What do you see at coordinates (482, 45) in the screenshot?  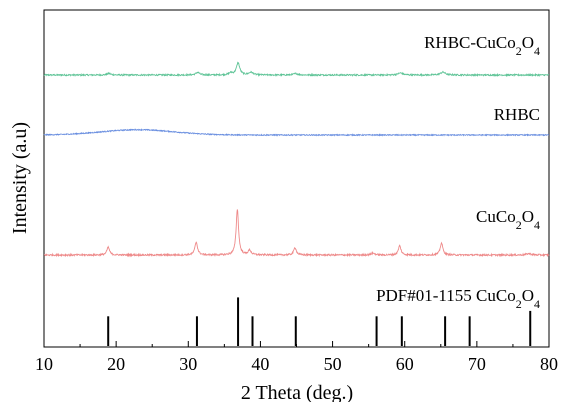 I see `series-label-0: RHBC-CuCo2O4` at bounding box center [482, 45].